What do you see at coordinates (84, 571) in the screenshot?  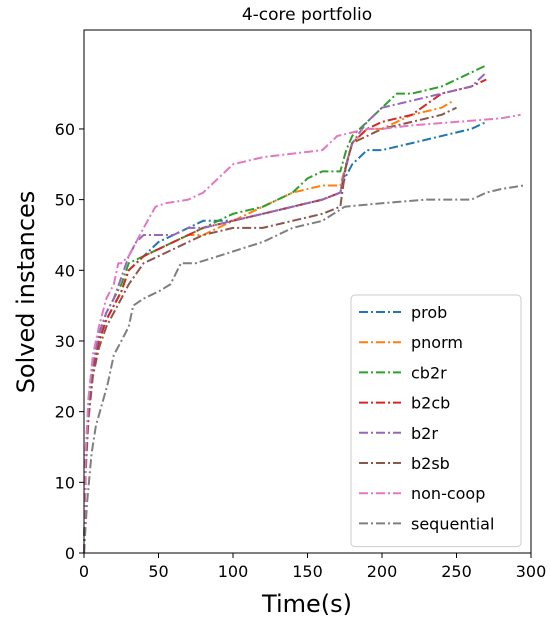 I see `x-tick-label: 0` at bounding box center [84, 571].